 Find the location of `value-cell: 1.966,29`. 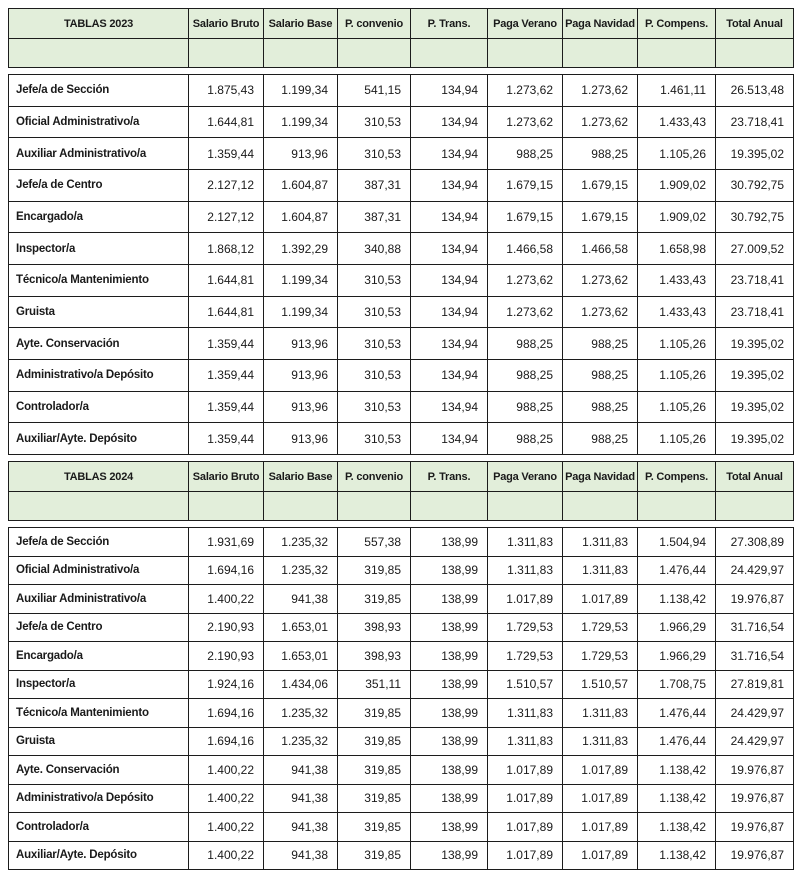

value-cell: 1.966,29 is located at coordinates (676, 656).